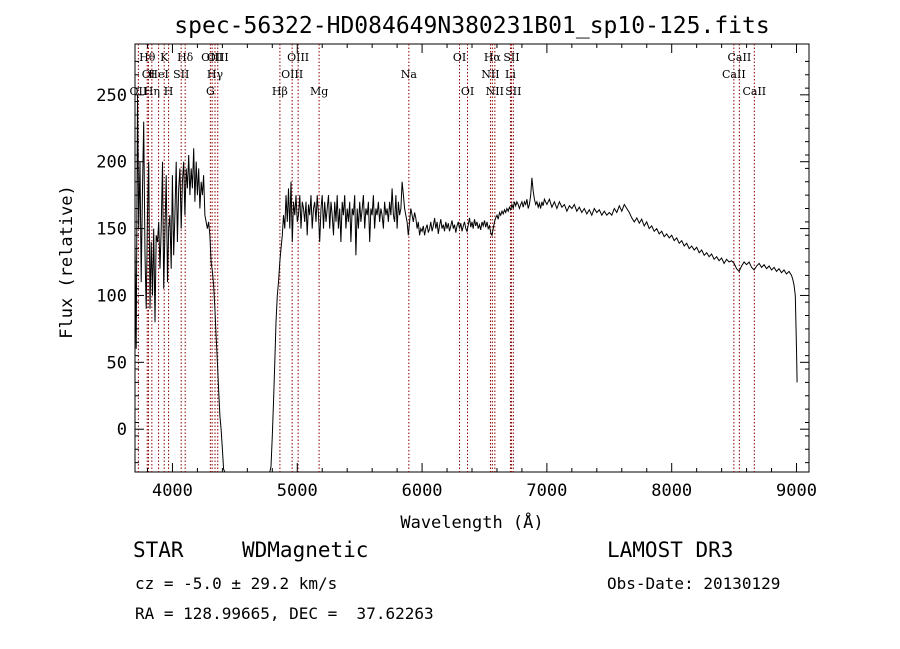  Describe the element at coordinates (111, 296) in the screenshot. I see `y-tick-label: 100` at that location.